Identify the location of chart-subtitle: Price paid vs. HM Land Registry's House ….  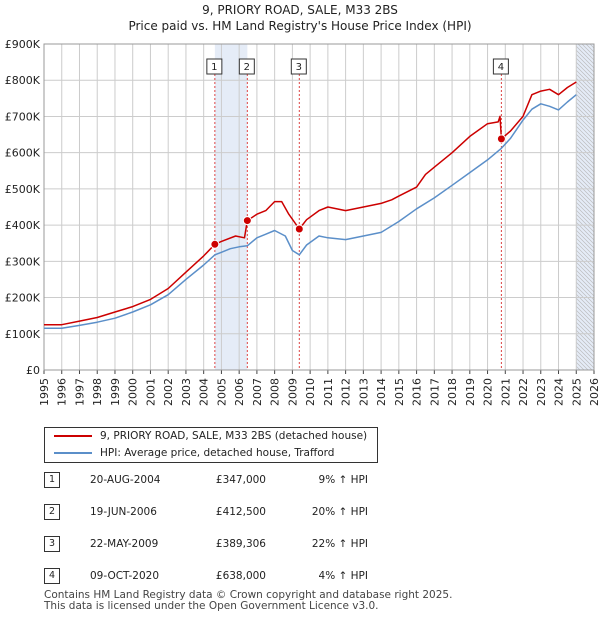
(300, 26).